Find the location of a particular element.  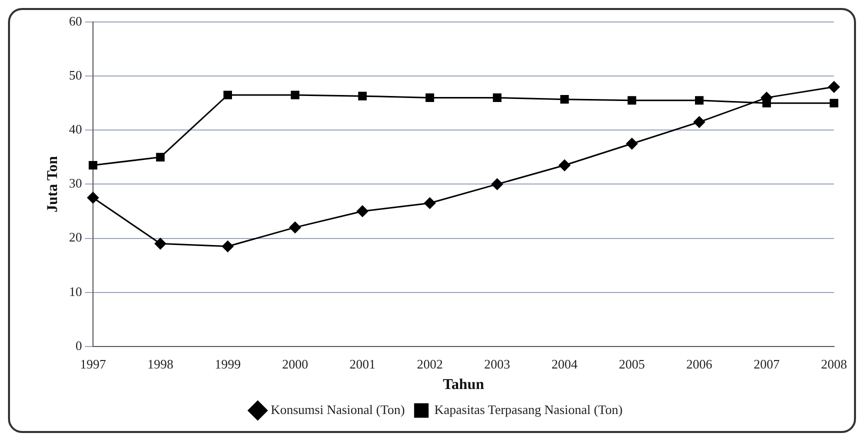

y-tick-label: 10 is located at coordinates (75, 291).